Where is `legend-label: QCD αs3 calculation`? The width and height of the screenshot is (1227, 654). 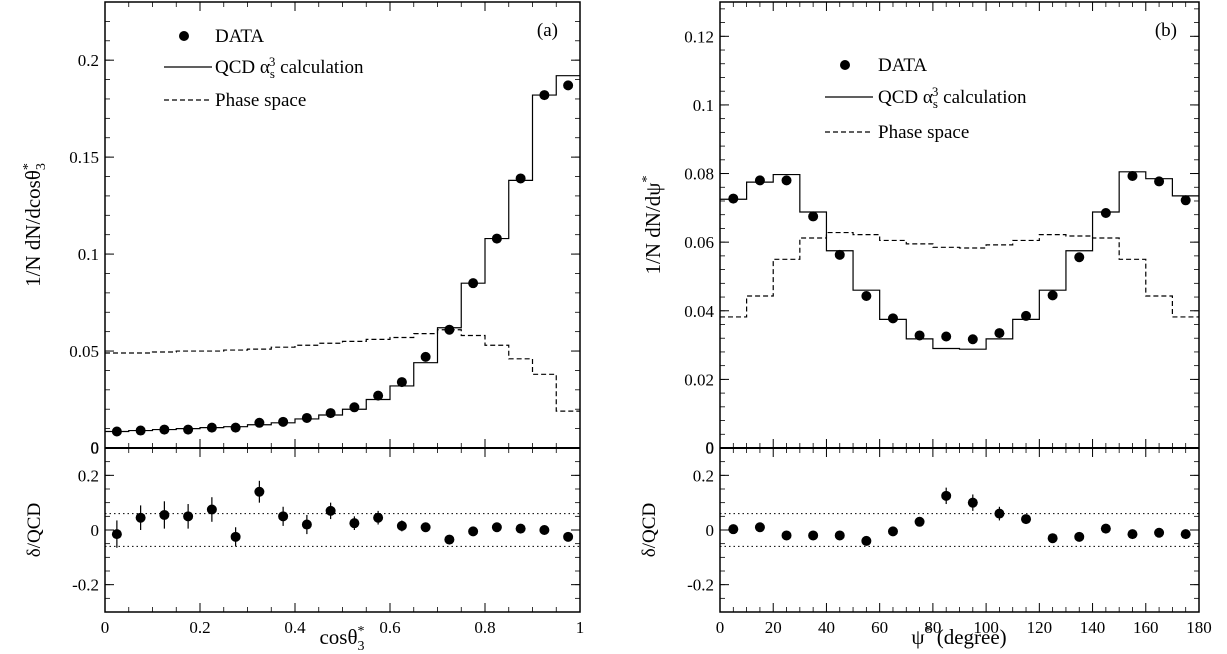
legend-label: QCD αs3 calculation is located at coordinates (289, 67).